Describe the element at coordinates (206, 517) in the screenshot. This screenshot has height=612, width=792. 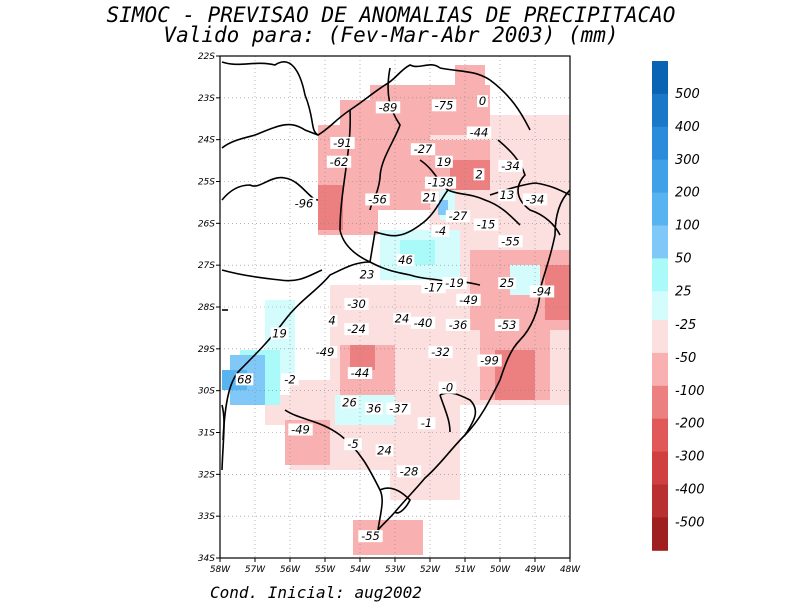
I see `lat-tick-label: 33S` at that location.